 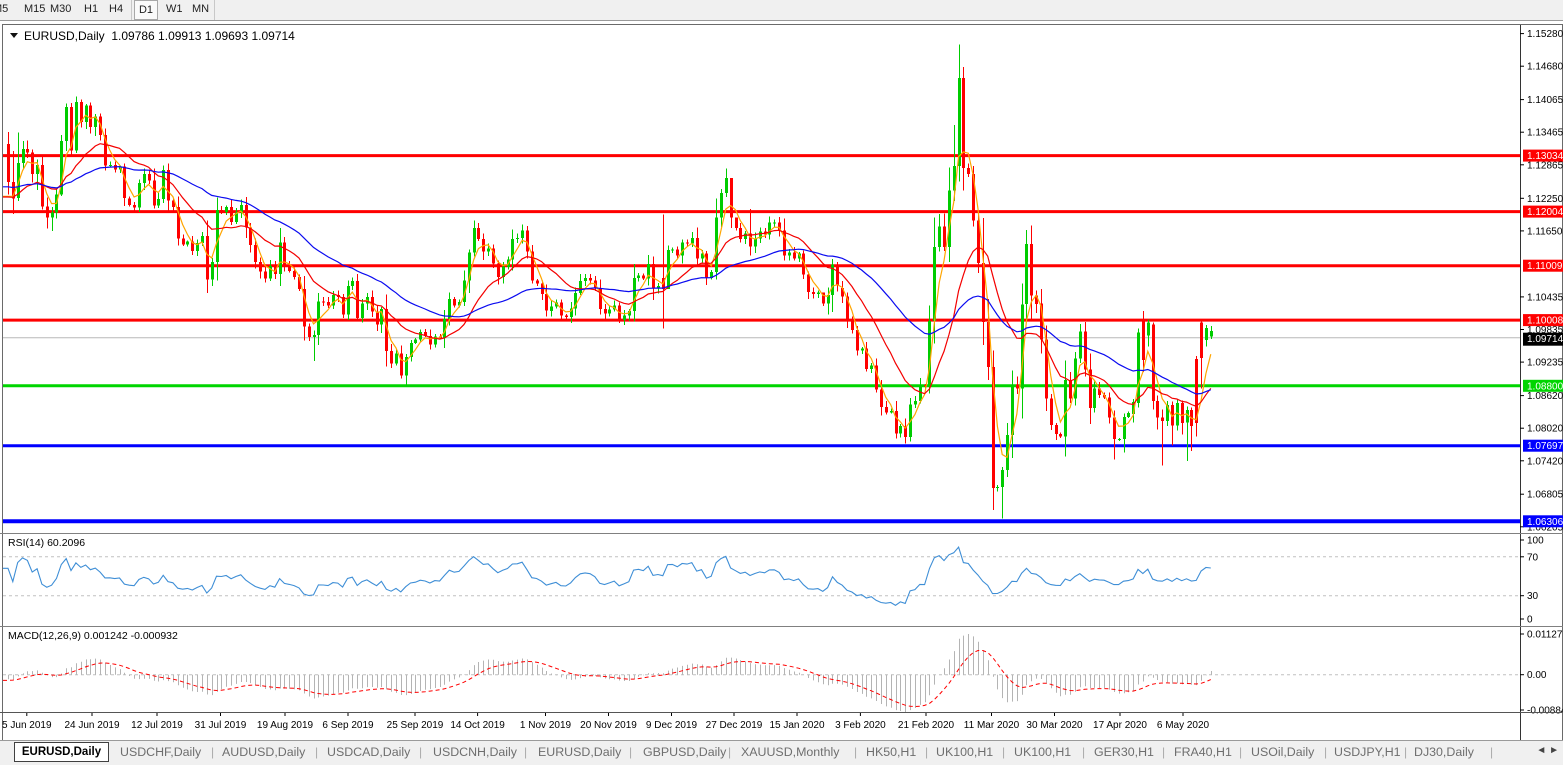 What do you see at coordinates (1533, 596) in the screenshot?
I see `svg-text: 30` at bounding box center [1533, 596].